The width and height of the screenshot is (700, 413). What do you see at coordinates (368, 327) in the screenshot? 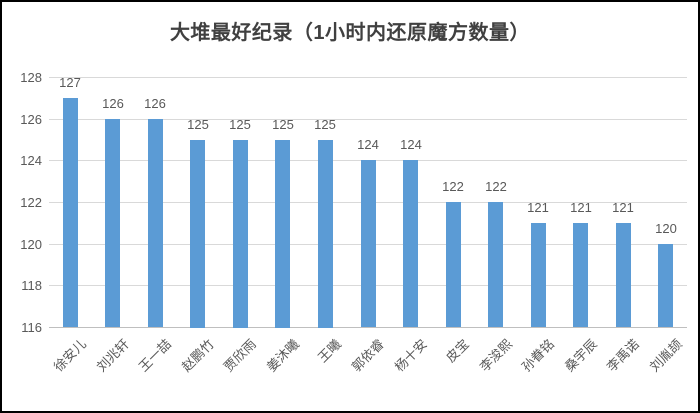
I see `x-axis-line` at bounding box center [368, 327].